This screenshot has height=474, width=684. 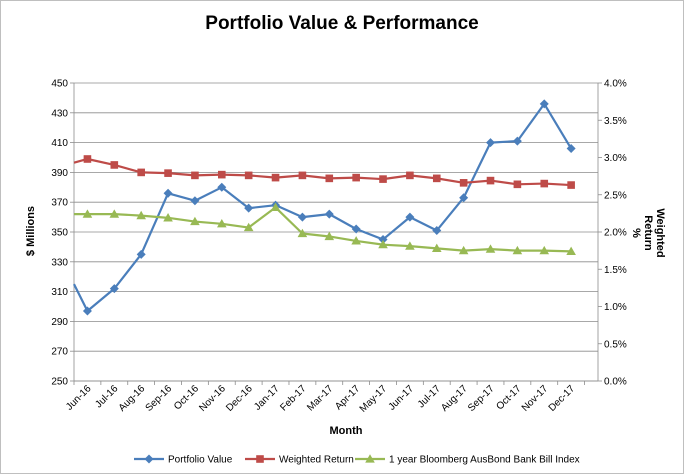 What do you see at coordinates (346, 431) in the screenshot?
I see `x-axis-title: Month` at bounding box center [346, 431].